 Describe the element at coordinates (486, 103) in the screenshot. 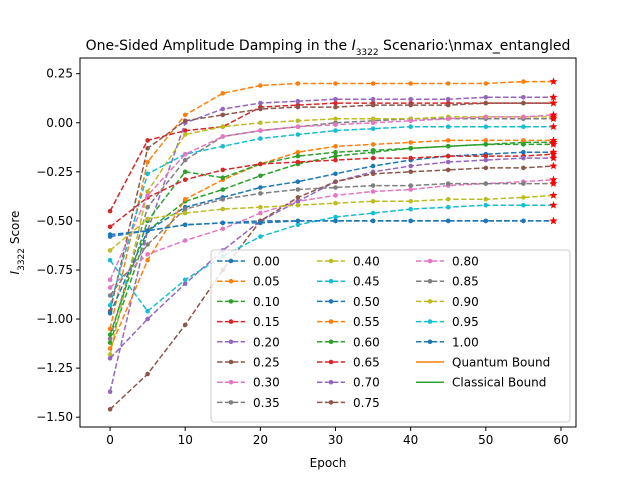

I see `data-point-0.25-10` at that location.